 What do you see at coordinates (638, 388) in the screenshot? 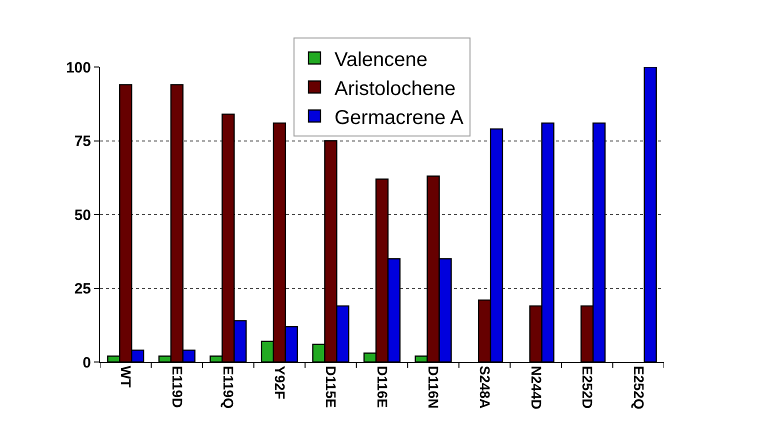
I see `x-tick-label: E252Q` at bounding box center [638, 388].